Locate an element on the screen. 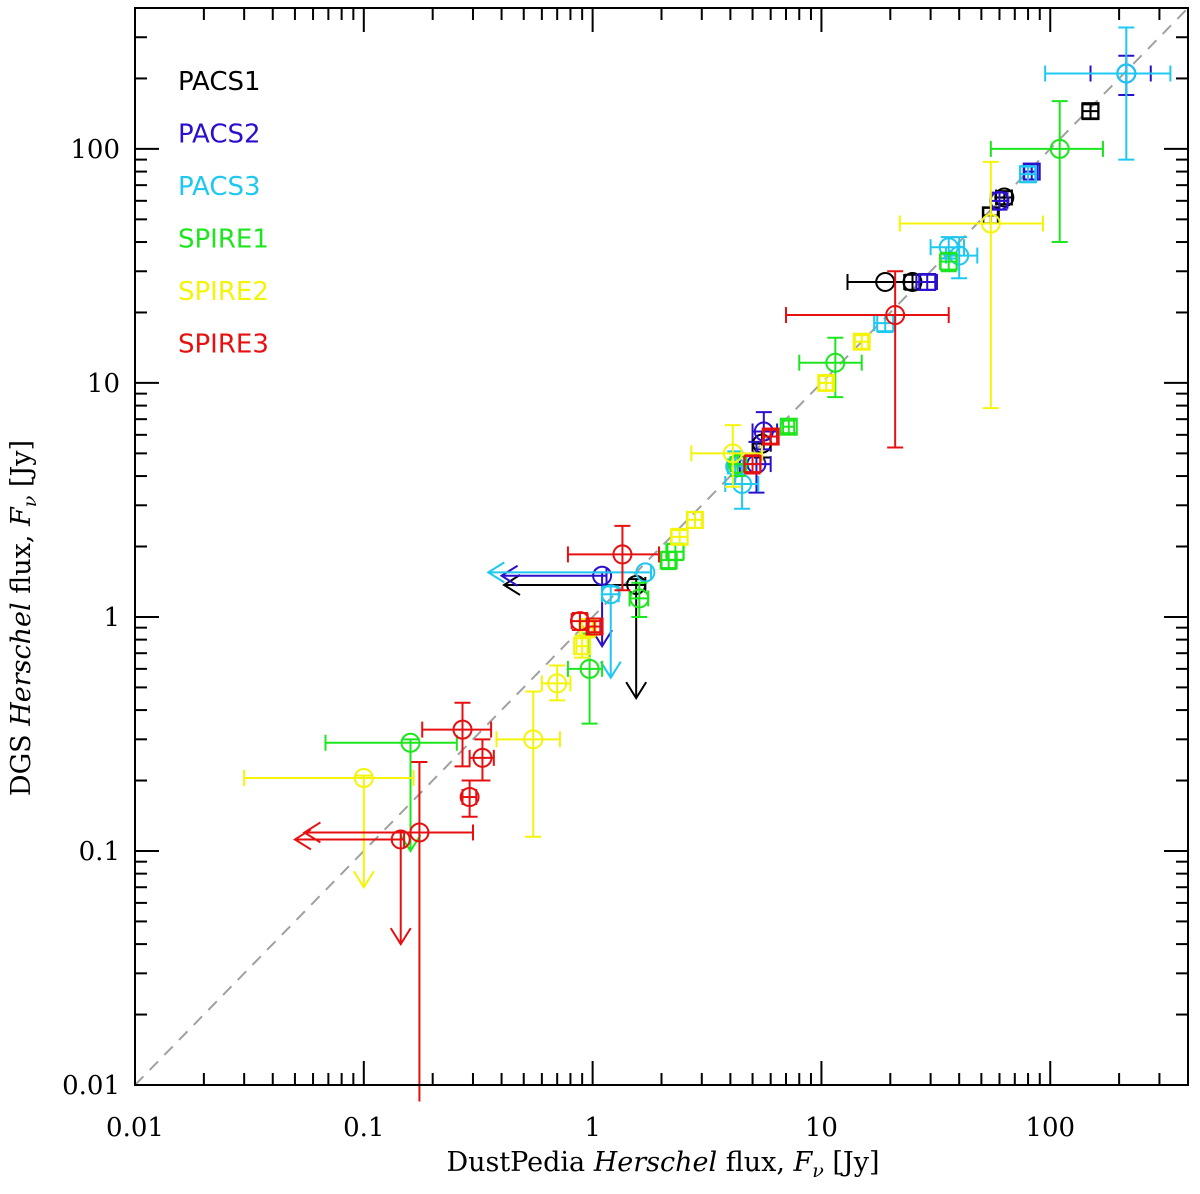 The image size is (1200, 1194). y-tick-label: 0.01 is located at coordinates (91, 1086).